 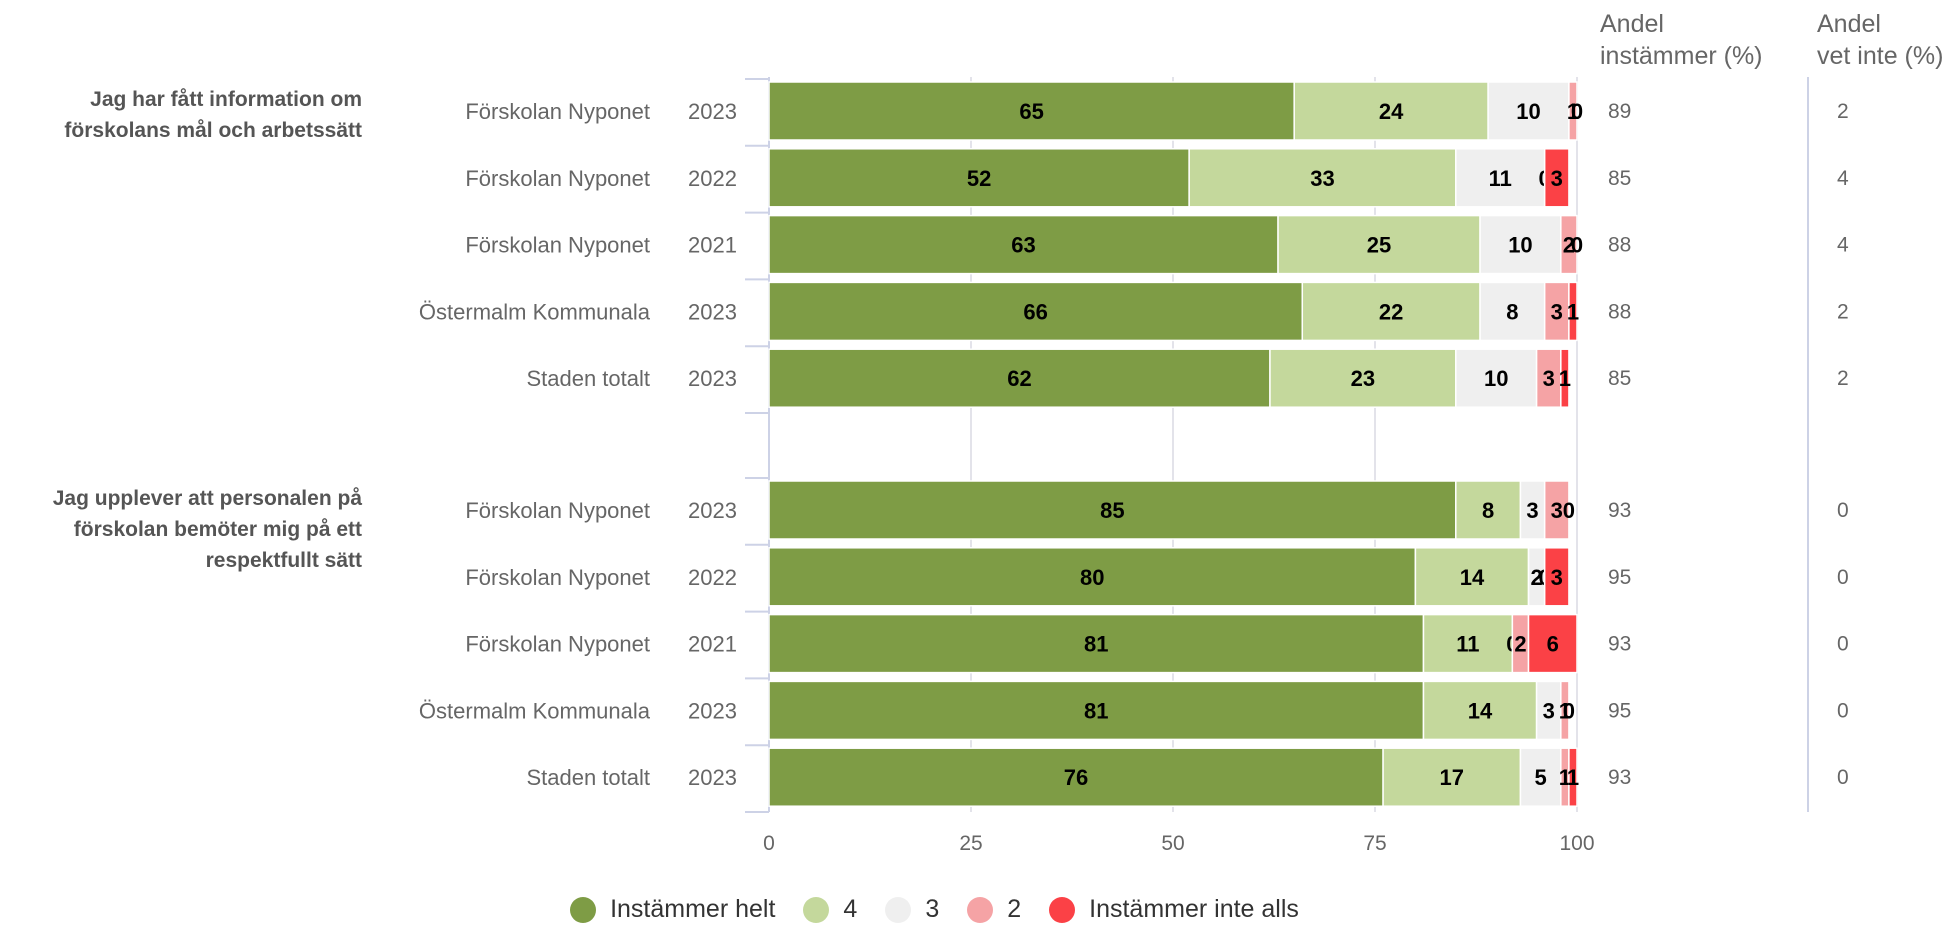 I want to click on bar-segment-group2-staden-totalt-2023-instammer-inte-alls, so click(x=1573, y=777).